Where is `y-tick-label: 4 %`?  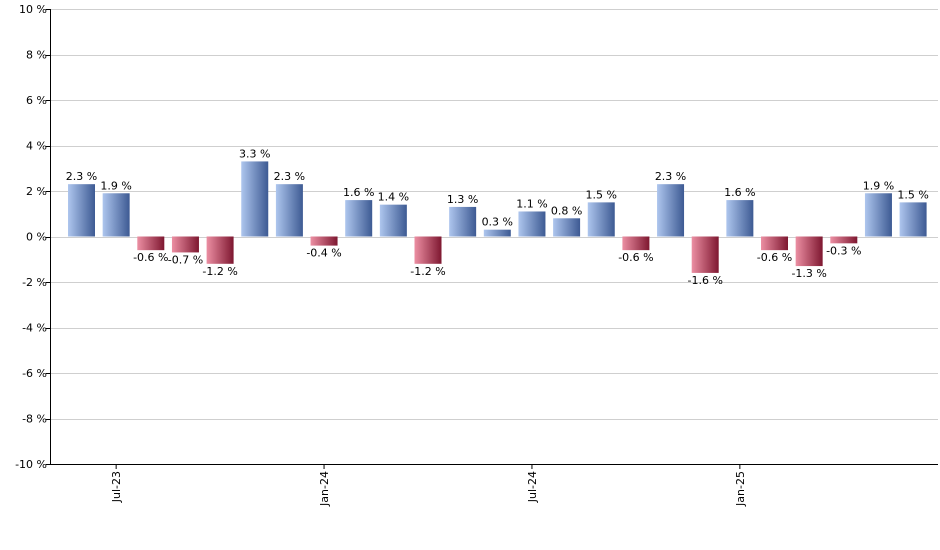 y-tick-label: 4 % is located at coordinates (36, 146).